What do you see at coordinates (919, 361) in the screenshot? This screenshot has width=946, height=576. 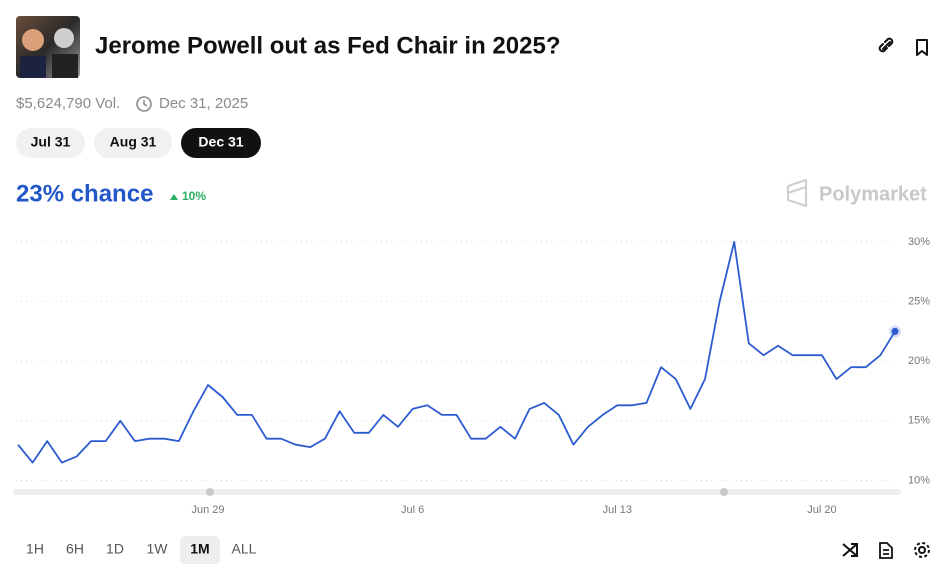 I see `y-tick-label: 20%` at bounding box center [919, 361].